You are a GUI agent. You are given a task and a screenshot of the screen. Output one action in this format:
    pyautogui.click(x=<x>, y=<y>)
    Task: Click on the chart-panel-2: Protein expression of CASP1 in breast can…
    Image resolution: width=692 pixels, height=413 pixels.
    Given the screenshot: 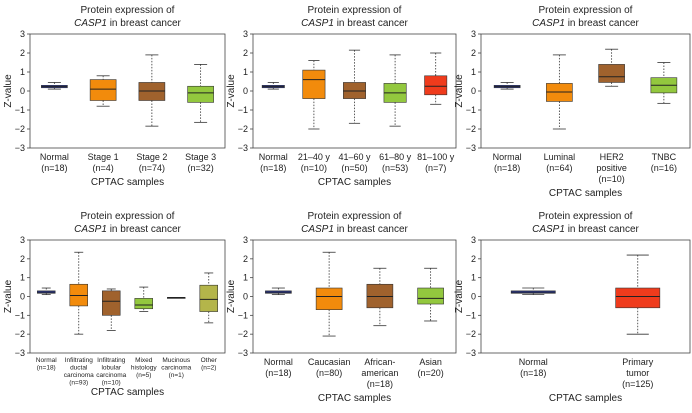 What is the action you would take?
    pyautogui.click(x=341, y=96)
    